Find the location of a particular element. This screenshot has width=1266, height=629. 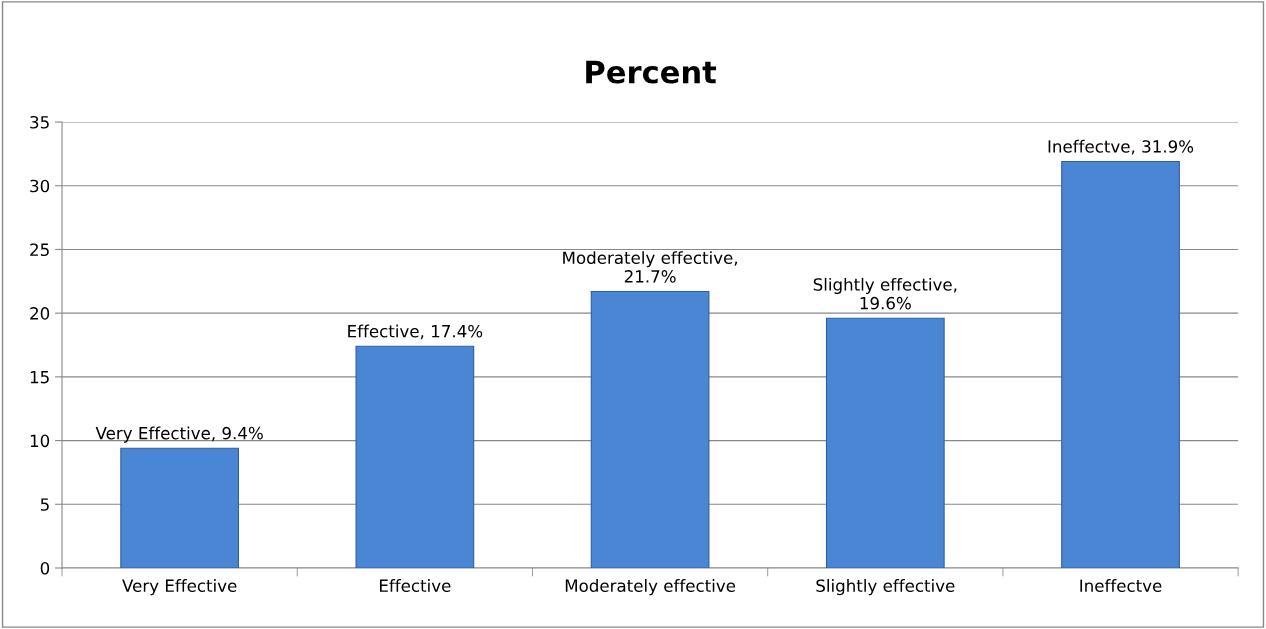

x-tick-label: Very Effective is located at coordinates (179, 587).